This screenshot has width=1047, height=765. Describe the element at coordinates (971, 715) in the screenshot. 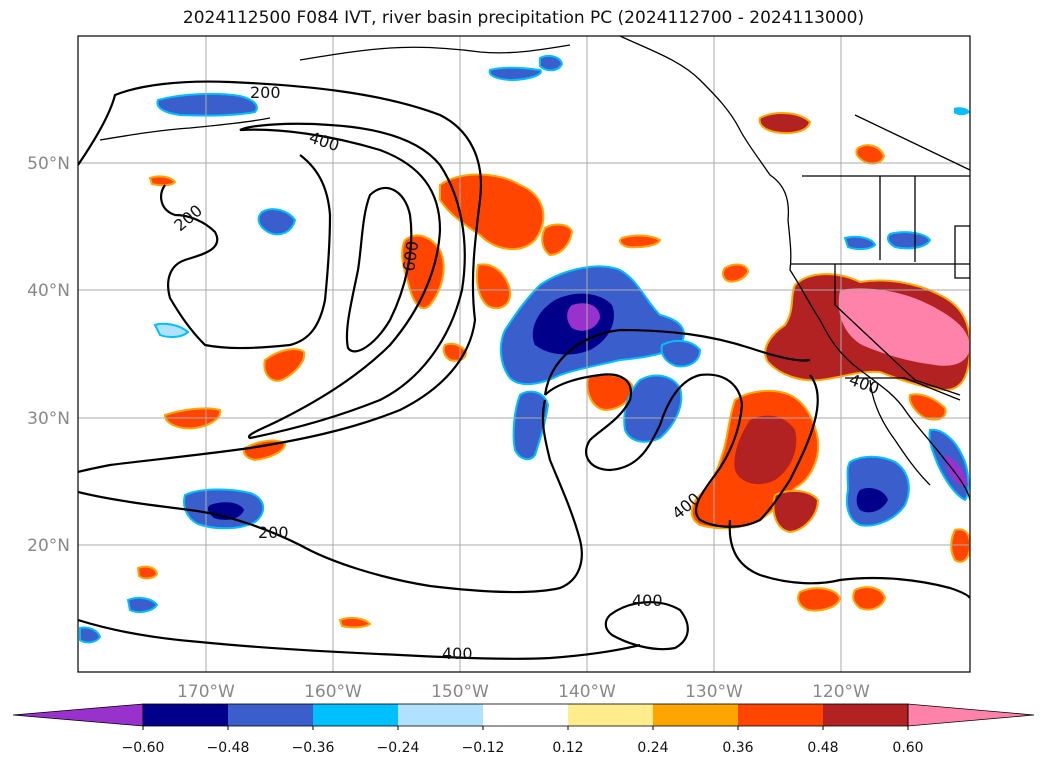

I see `colorbar-extend-max` at that location.